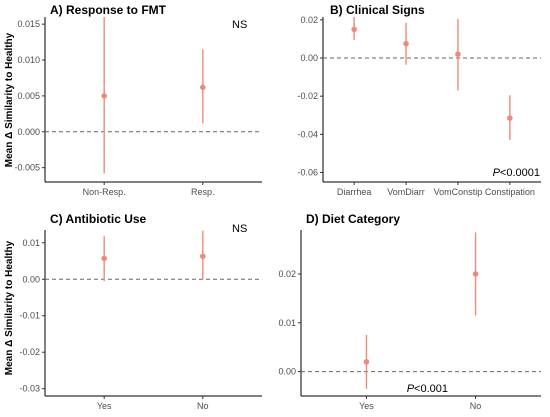  Describe the element at coordinates (510, 192) in the screenshot. I see `x-tick-label: Constipation` at that location.